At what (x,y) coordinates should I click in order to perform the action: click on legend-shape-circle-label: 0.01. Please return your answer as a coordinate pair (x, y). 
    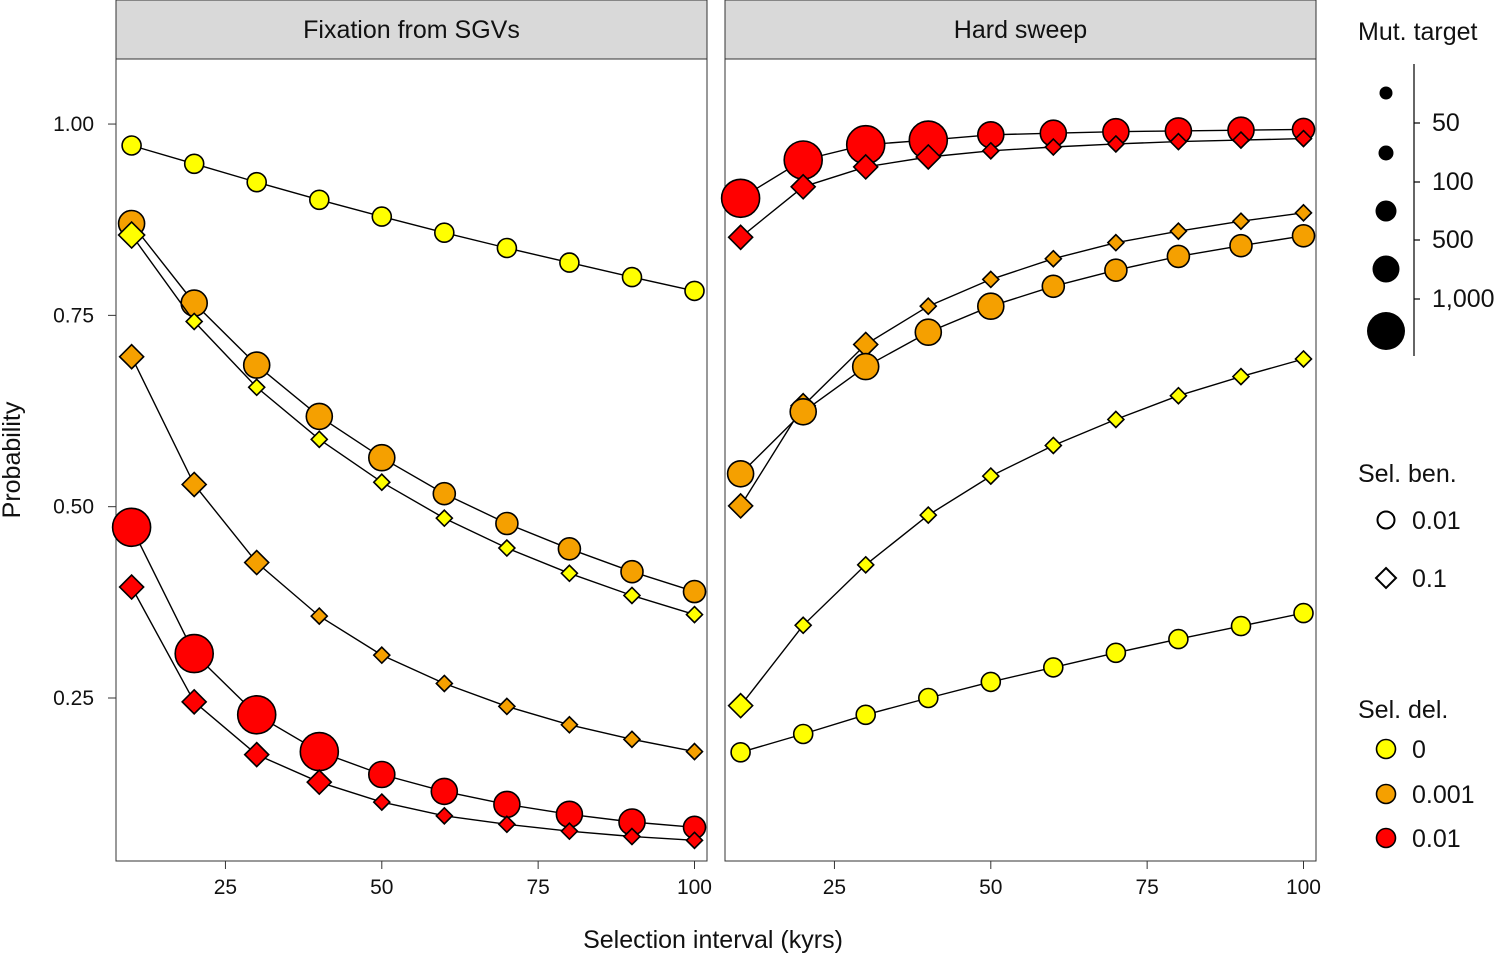
    Looking at the image, I should click on (1436, 521).